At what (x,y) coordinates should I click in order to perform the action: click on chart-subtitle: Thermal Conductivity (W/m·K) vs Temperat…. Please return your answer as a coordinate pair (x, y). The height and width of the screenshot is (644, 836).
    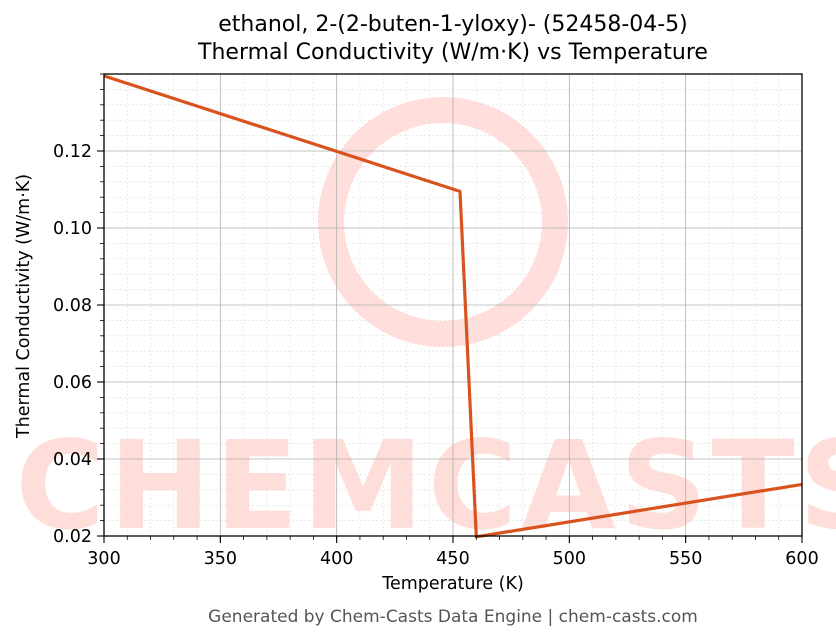
    Looking at the image, I should click on (453, 52).